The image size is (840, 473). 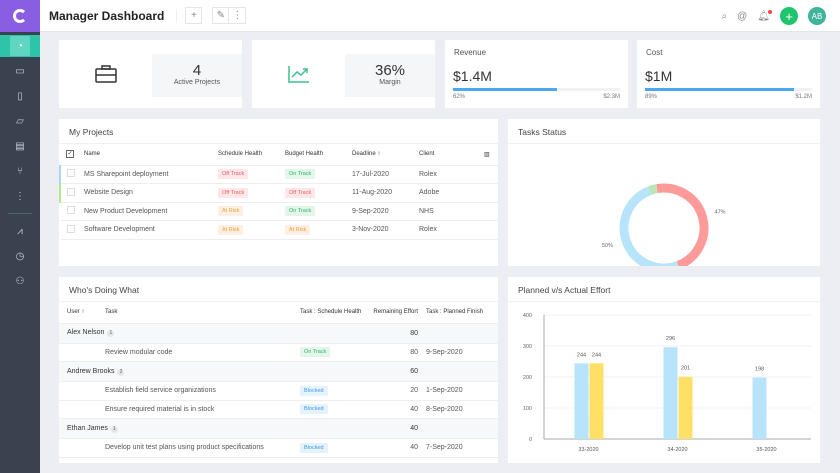 What do you see at coordinates (151, 155) in the screenshot?
I see `col-name: Name` at bounding box center [151, 155].